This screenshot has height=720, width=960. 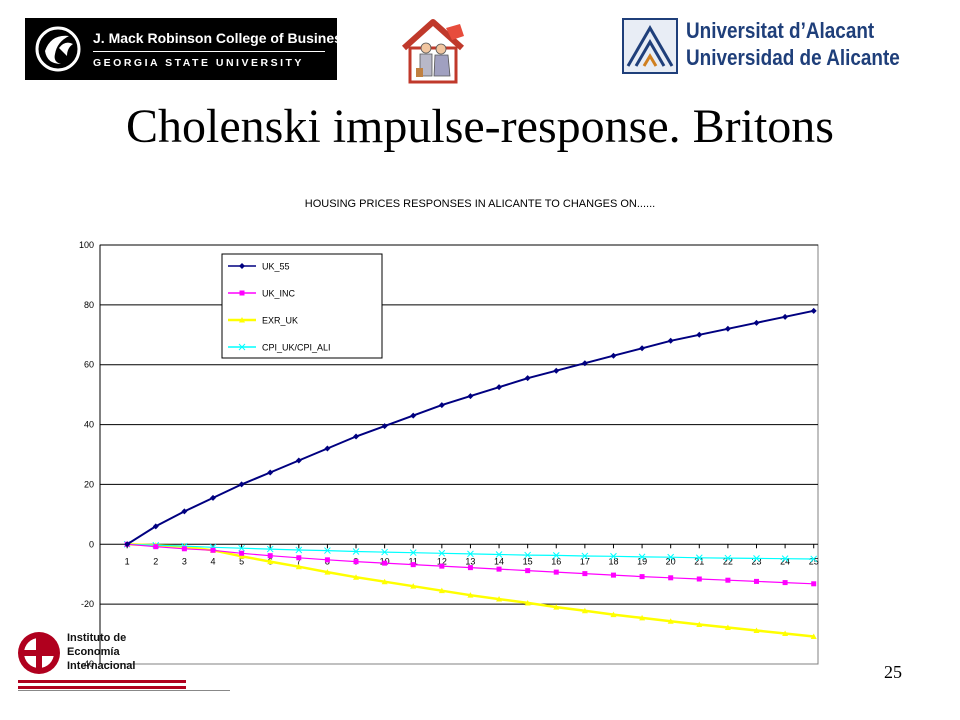 What do you see at coordinates (120, 663) in the screenshot?
I see `iei-logo: Instituto de Economía Internacional` at bounding box center [120, 663].